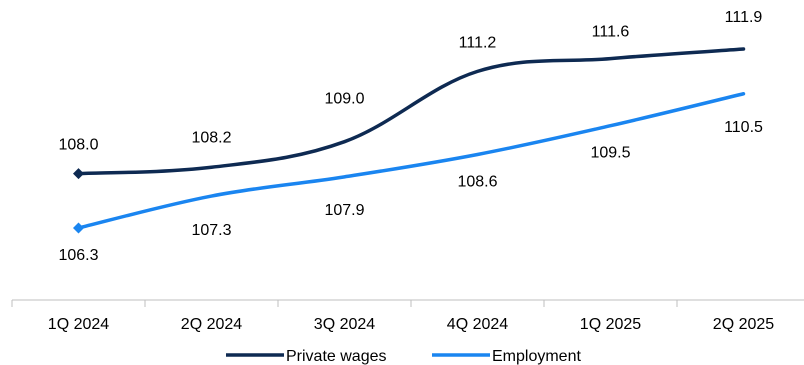 This screenshot has height=365, width=804. Describe the element at coordinates (78, 174) in the screenshot. I see `series-marker-private-wages` at that location.